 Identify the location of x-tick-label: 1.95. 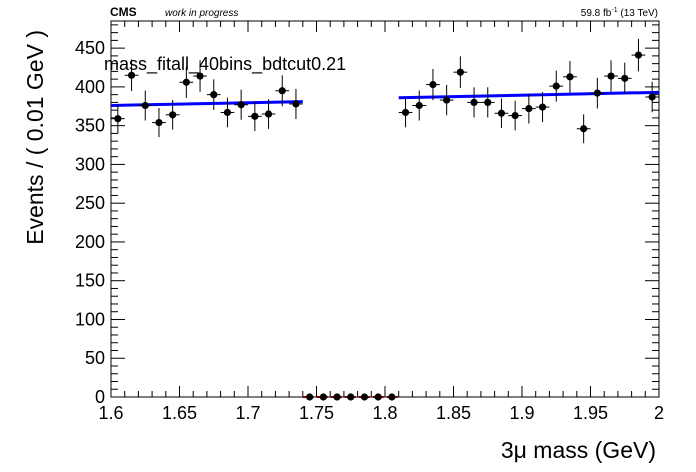
(590, 413).